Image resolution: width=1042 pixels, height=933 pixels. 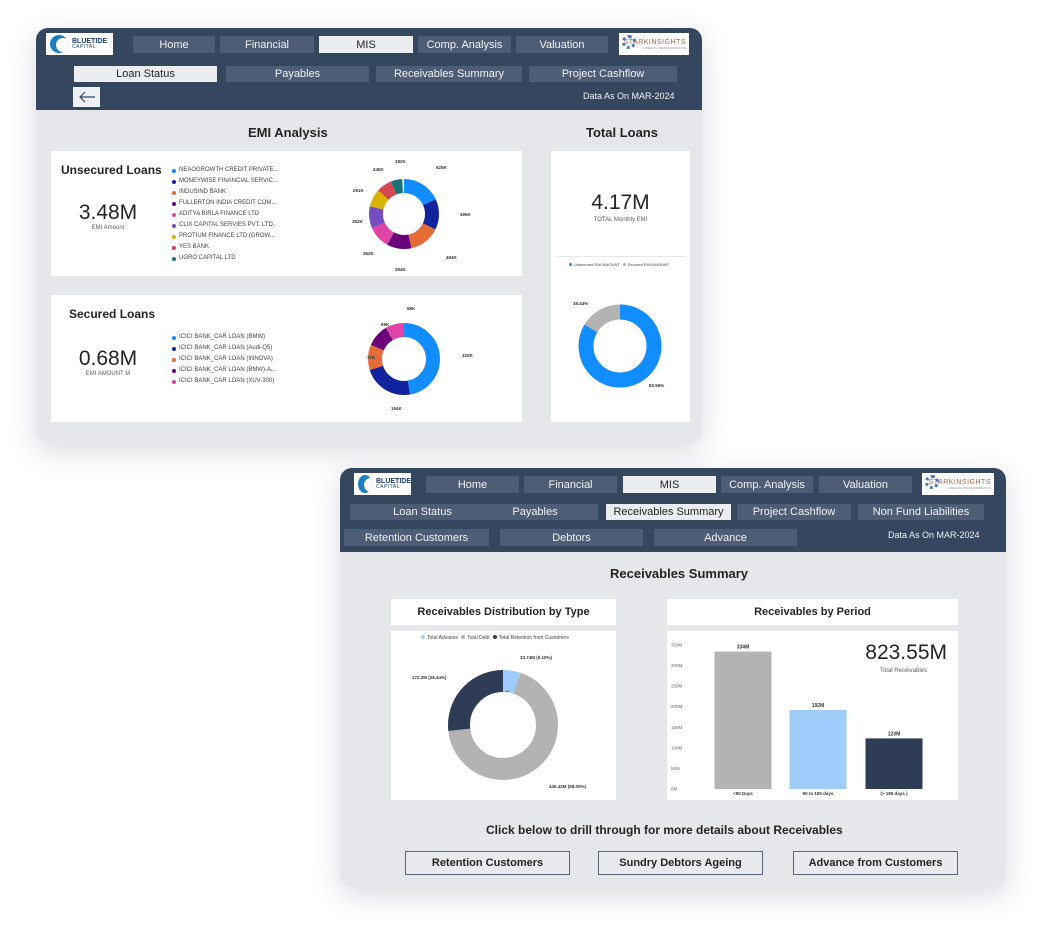 I want to click on legend-item: Secured EMI AMOUNT, so click(x=645, y=264).